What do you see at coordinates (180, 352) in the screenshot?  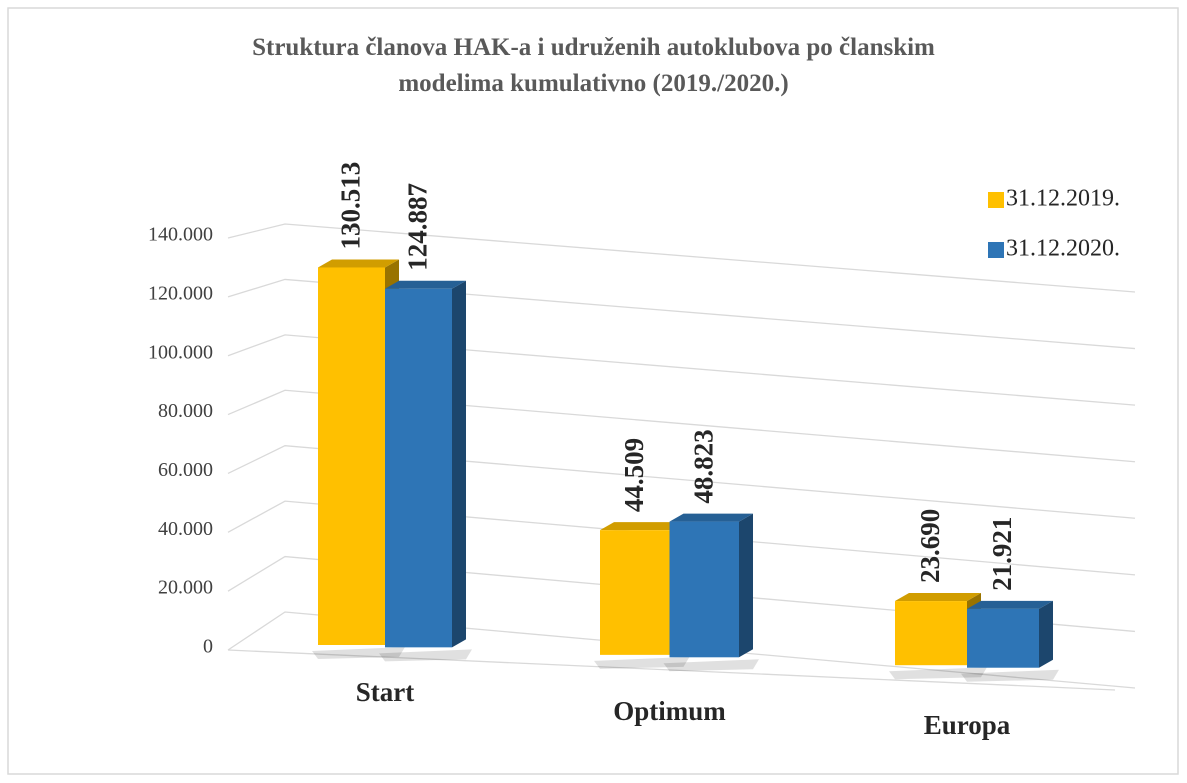 I see `y-tick-label: 100.000` at bounding box center [180, 352].